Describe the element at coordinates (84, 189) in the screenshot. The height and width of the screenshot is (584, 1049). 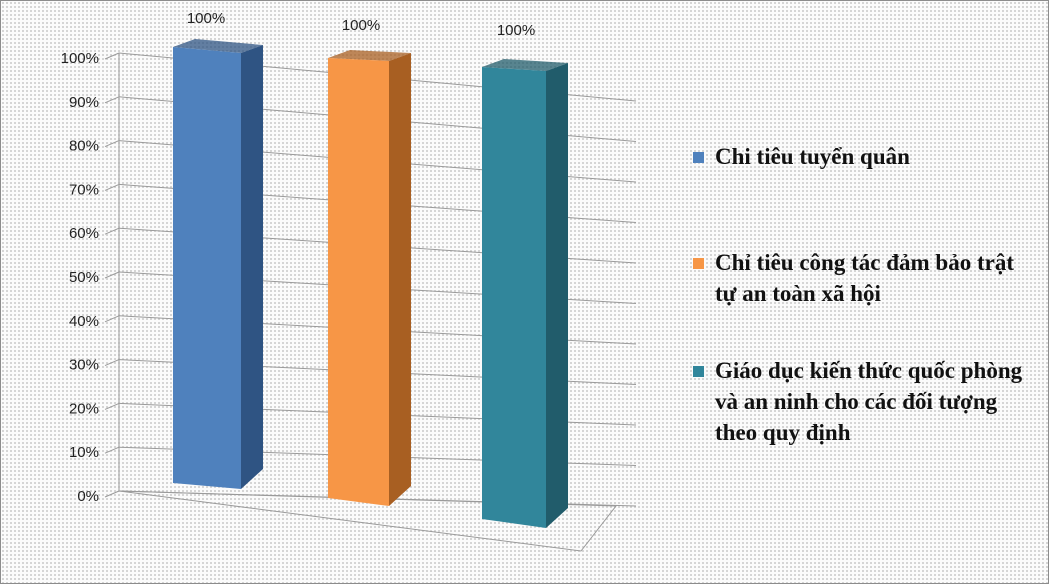
I see `y-tick-label: 70%` at that location.